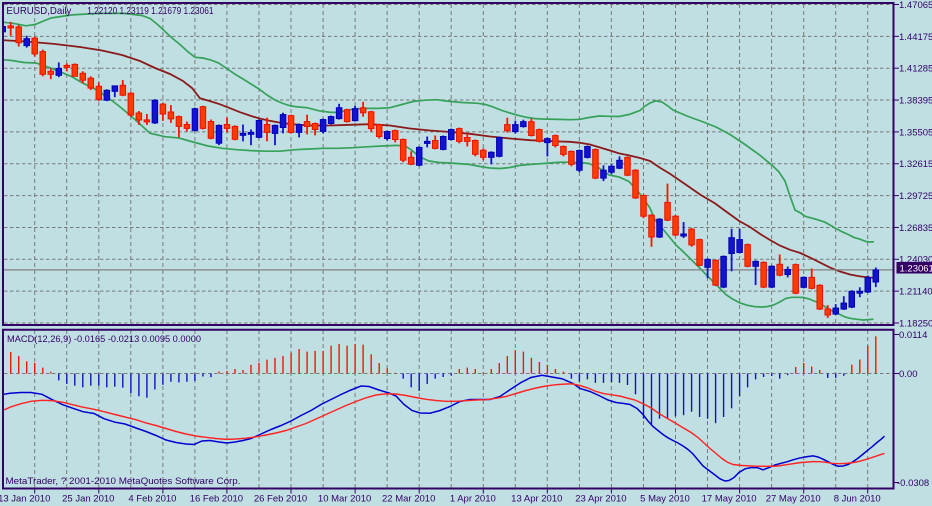 The image size is (932, 506). I want to click on svg-text: 17 May 2010, so click(729, 499).